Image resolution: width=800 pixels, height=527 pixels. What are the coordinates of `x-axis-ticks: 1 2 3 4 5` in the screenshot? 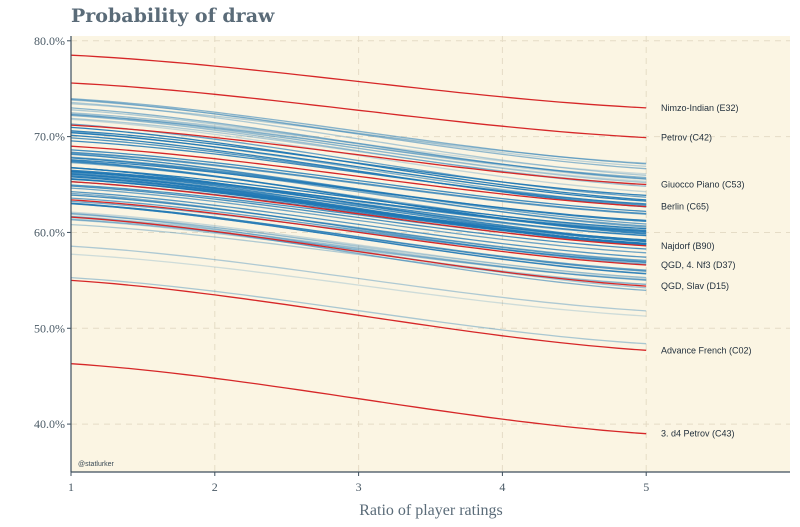 It's located at (358, 483).